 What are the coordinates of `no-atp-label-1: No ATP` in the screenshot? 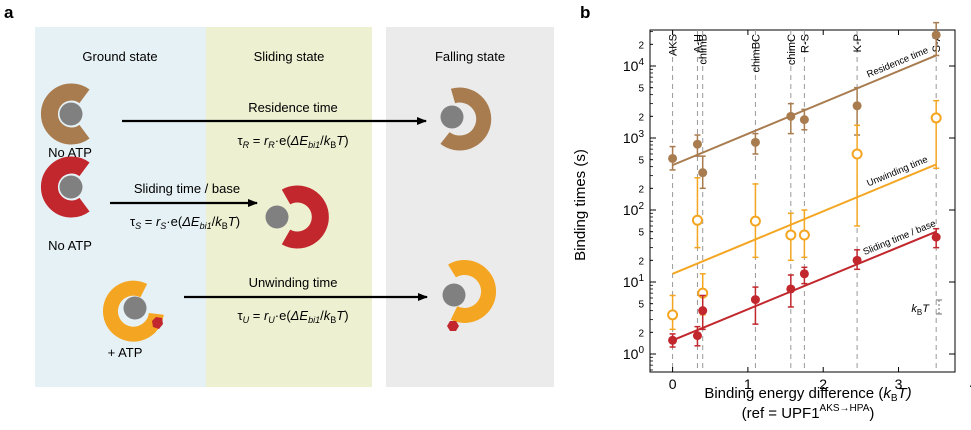 It's located at (70, 152).